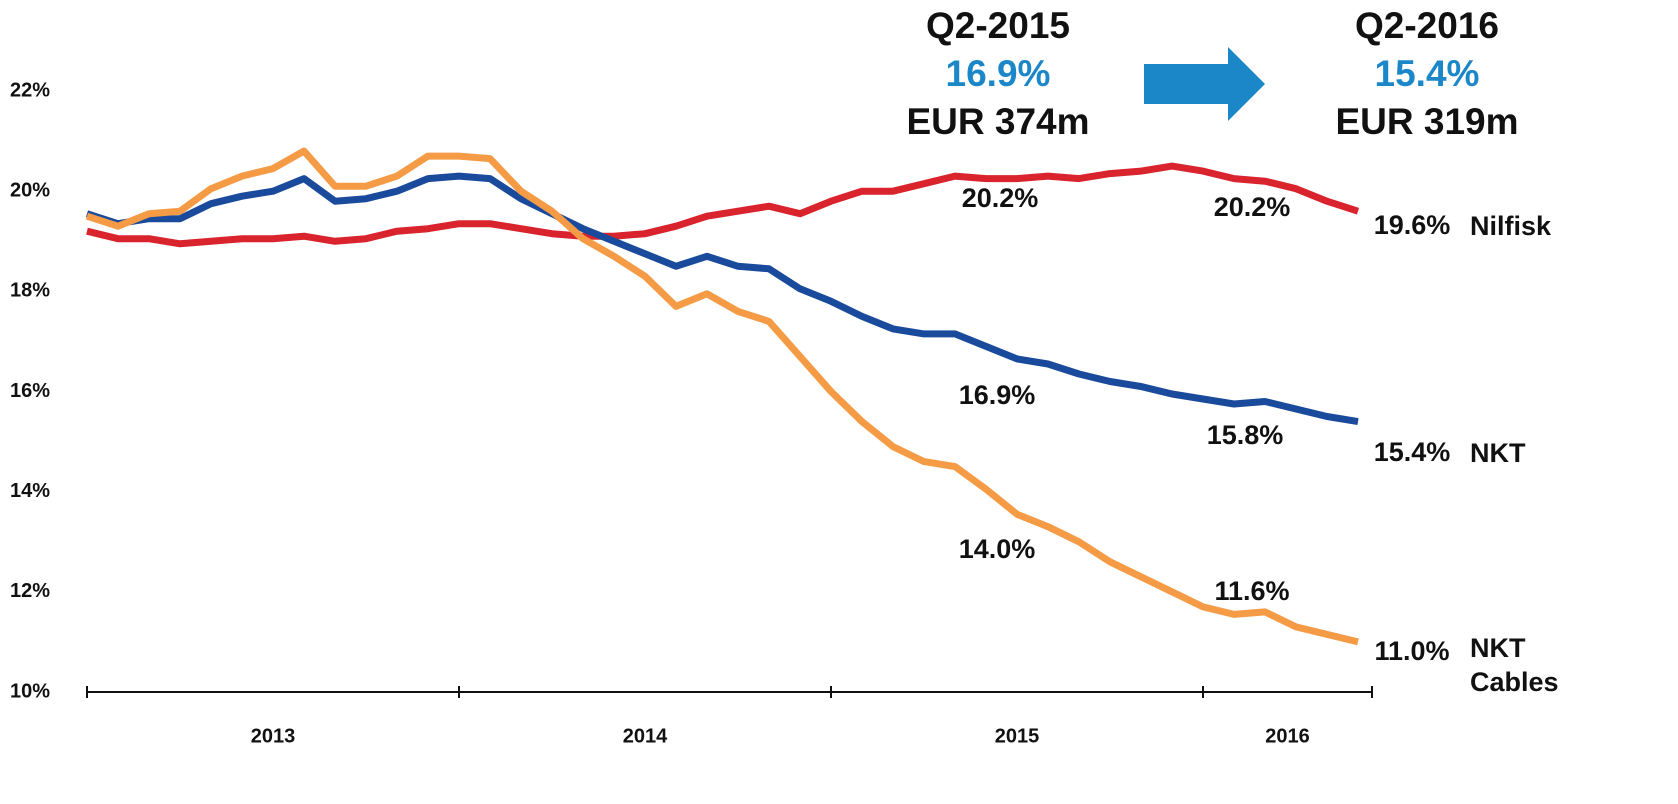 Image resolution: width=1678 pixels, height=804 pixels. Describe the element at coordinates (30, 190) in the screenshot. I see `y-tick-label: 20%` at that location.